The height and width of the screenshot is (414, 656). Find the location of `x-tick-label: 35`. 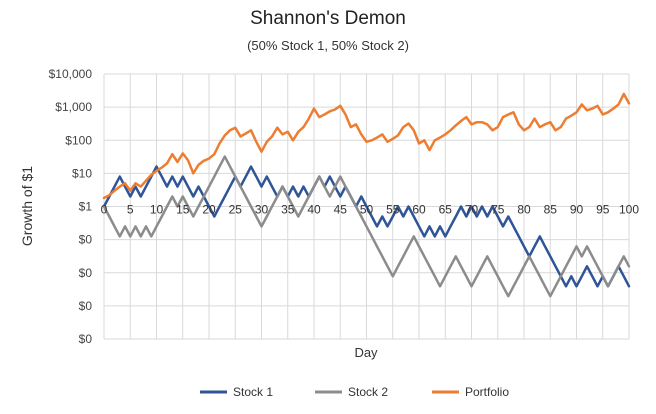

x-tick-label: 35 is located at coordinates (288, 210).